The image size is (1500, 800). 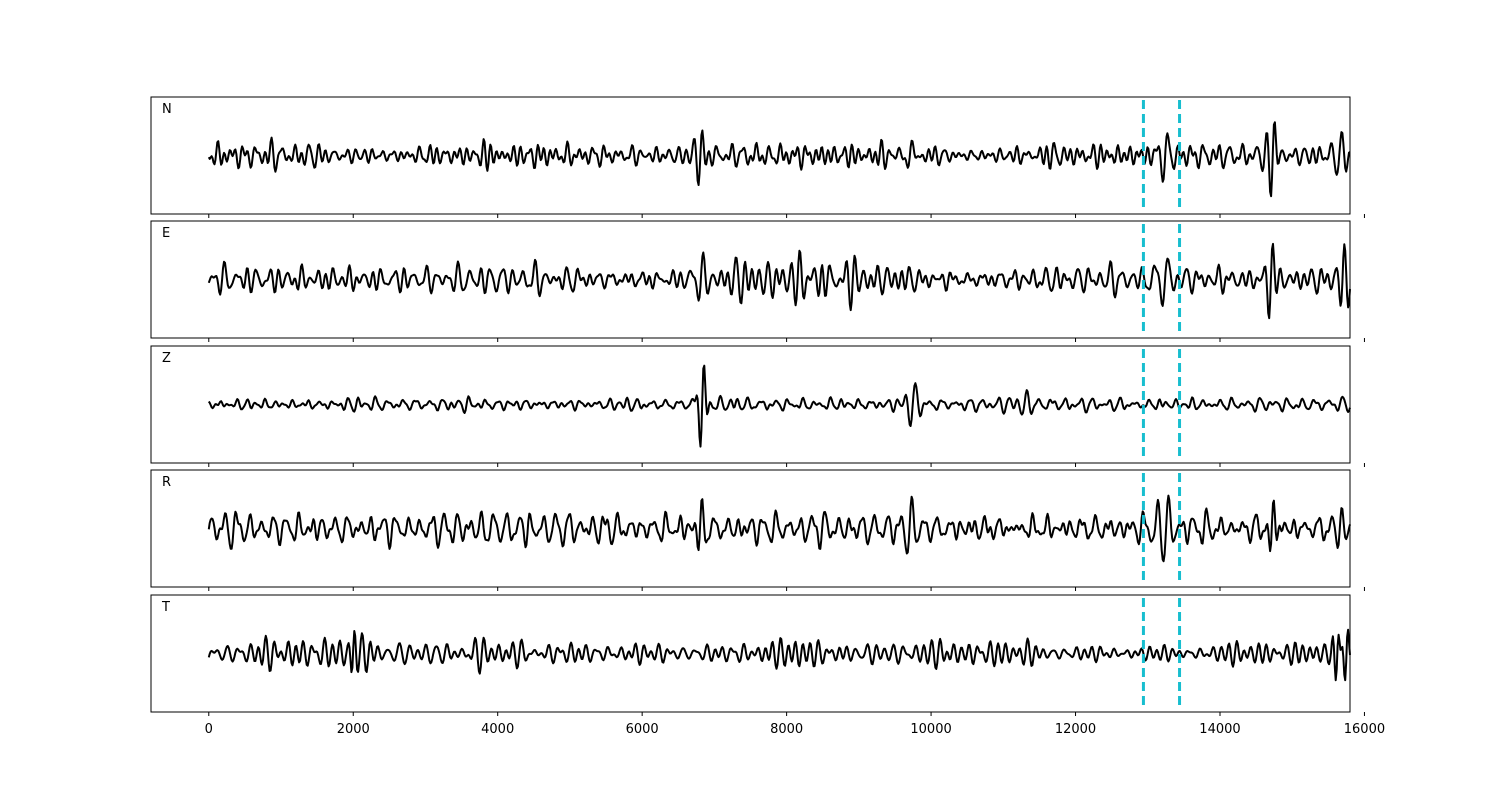 I want to click on panel-t: T, so click(x=757, y=655).